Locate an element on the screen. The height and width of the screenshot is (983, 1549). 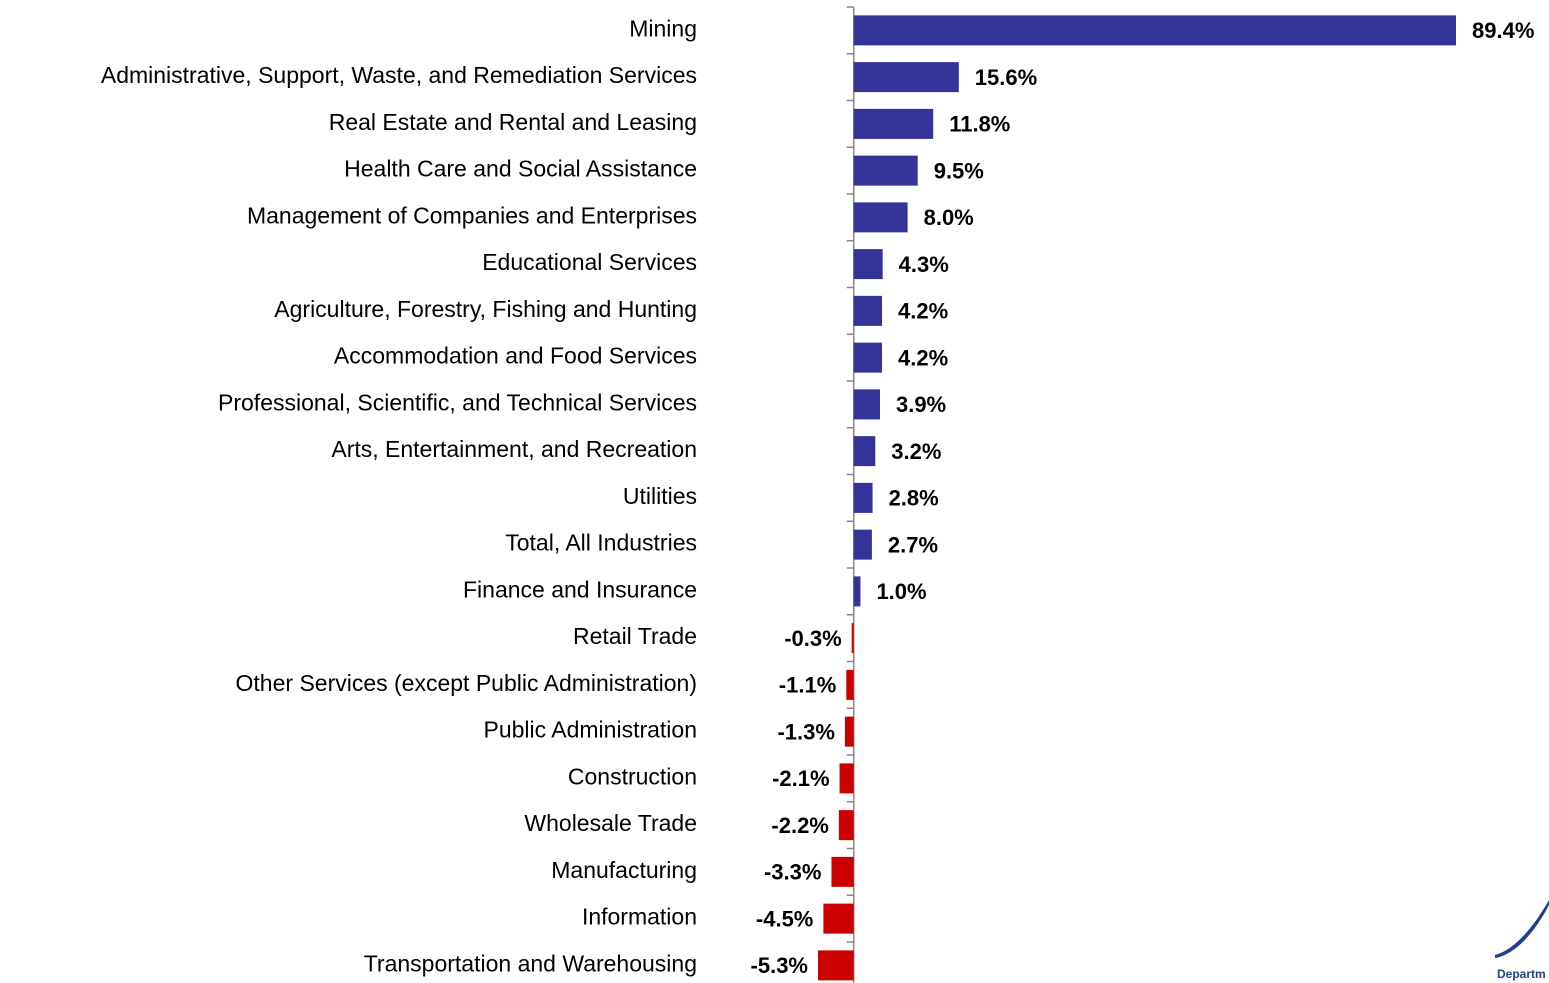
value-label: 3.9% is located at coordinates (921, 404).